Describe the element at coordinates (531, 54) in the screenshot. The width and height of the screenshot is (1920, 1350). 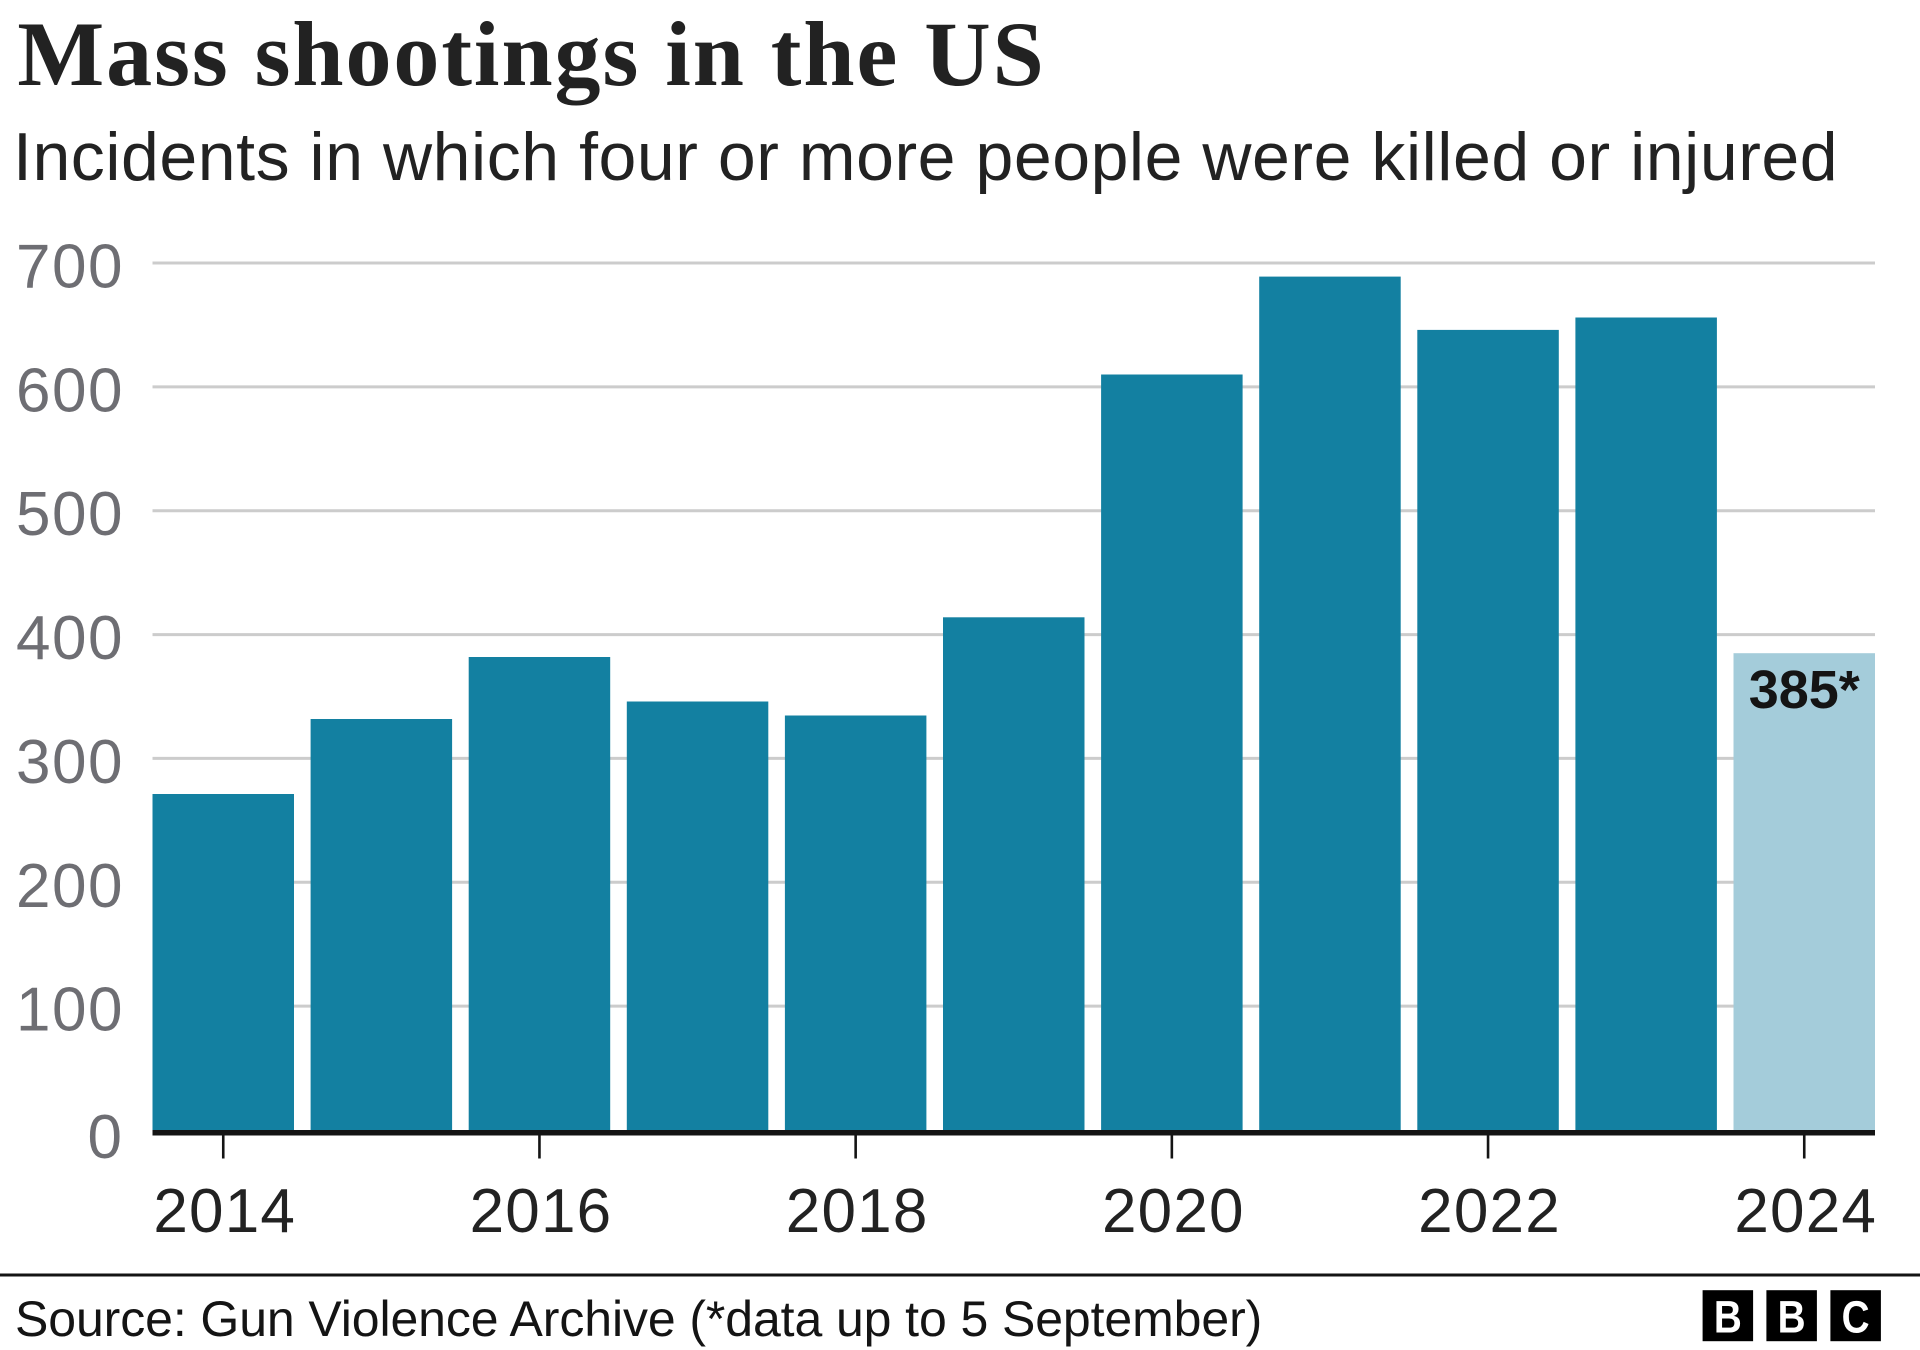
I see `svg-text: Mass shootings in the US` at that location.